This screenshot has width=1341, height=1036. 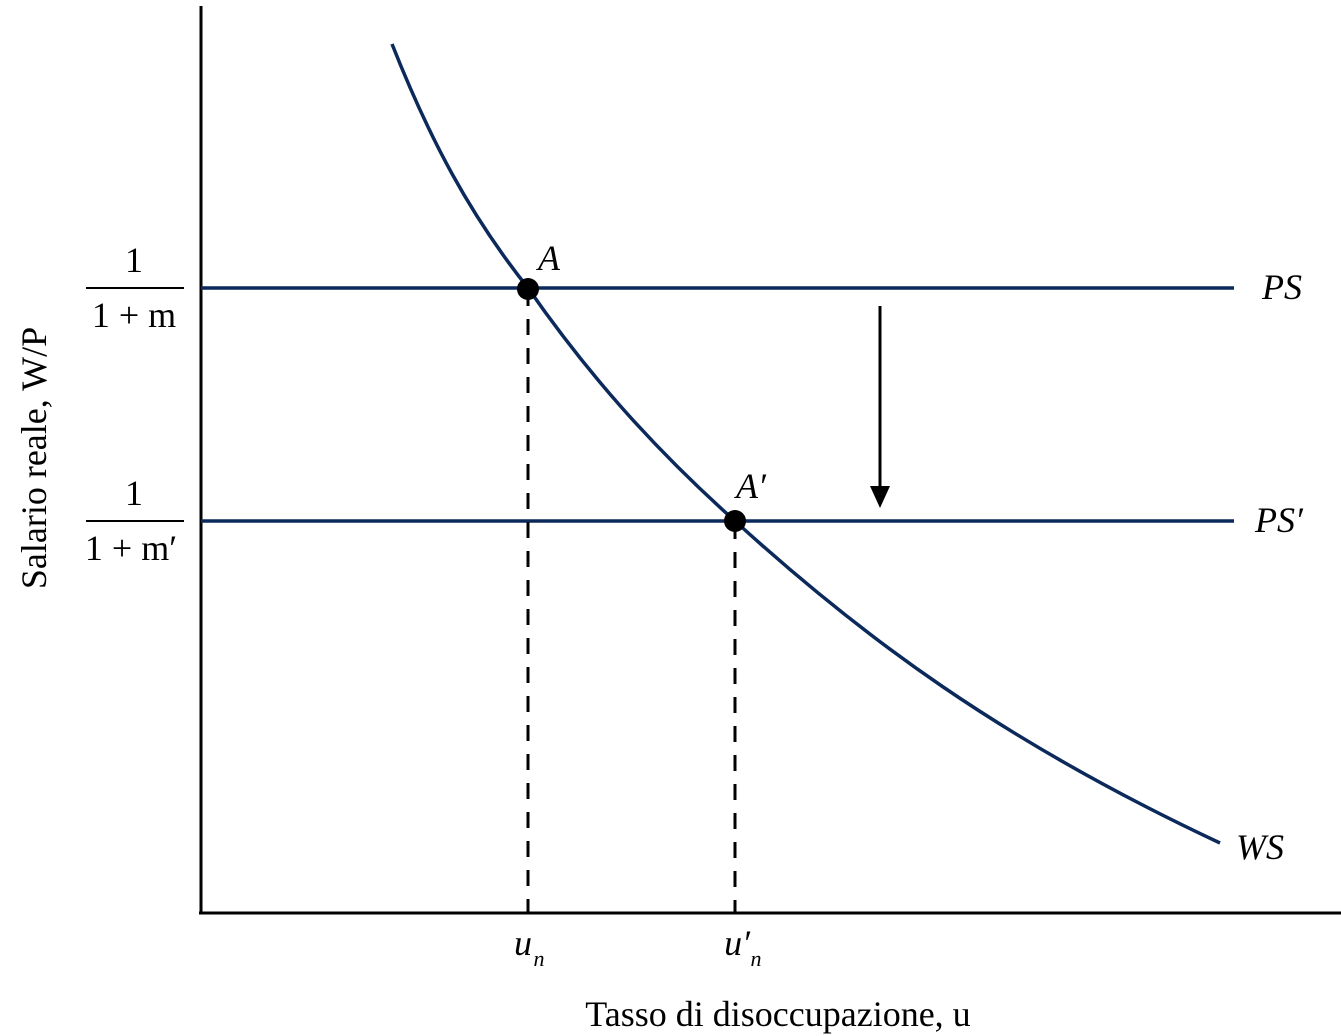 What do you see at coordinates (528, 289) in the screenshot?
I see `point-a` at bounding box center [528, 289].